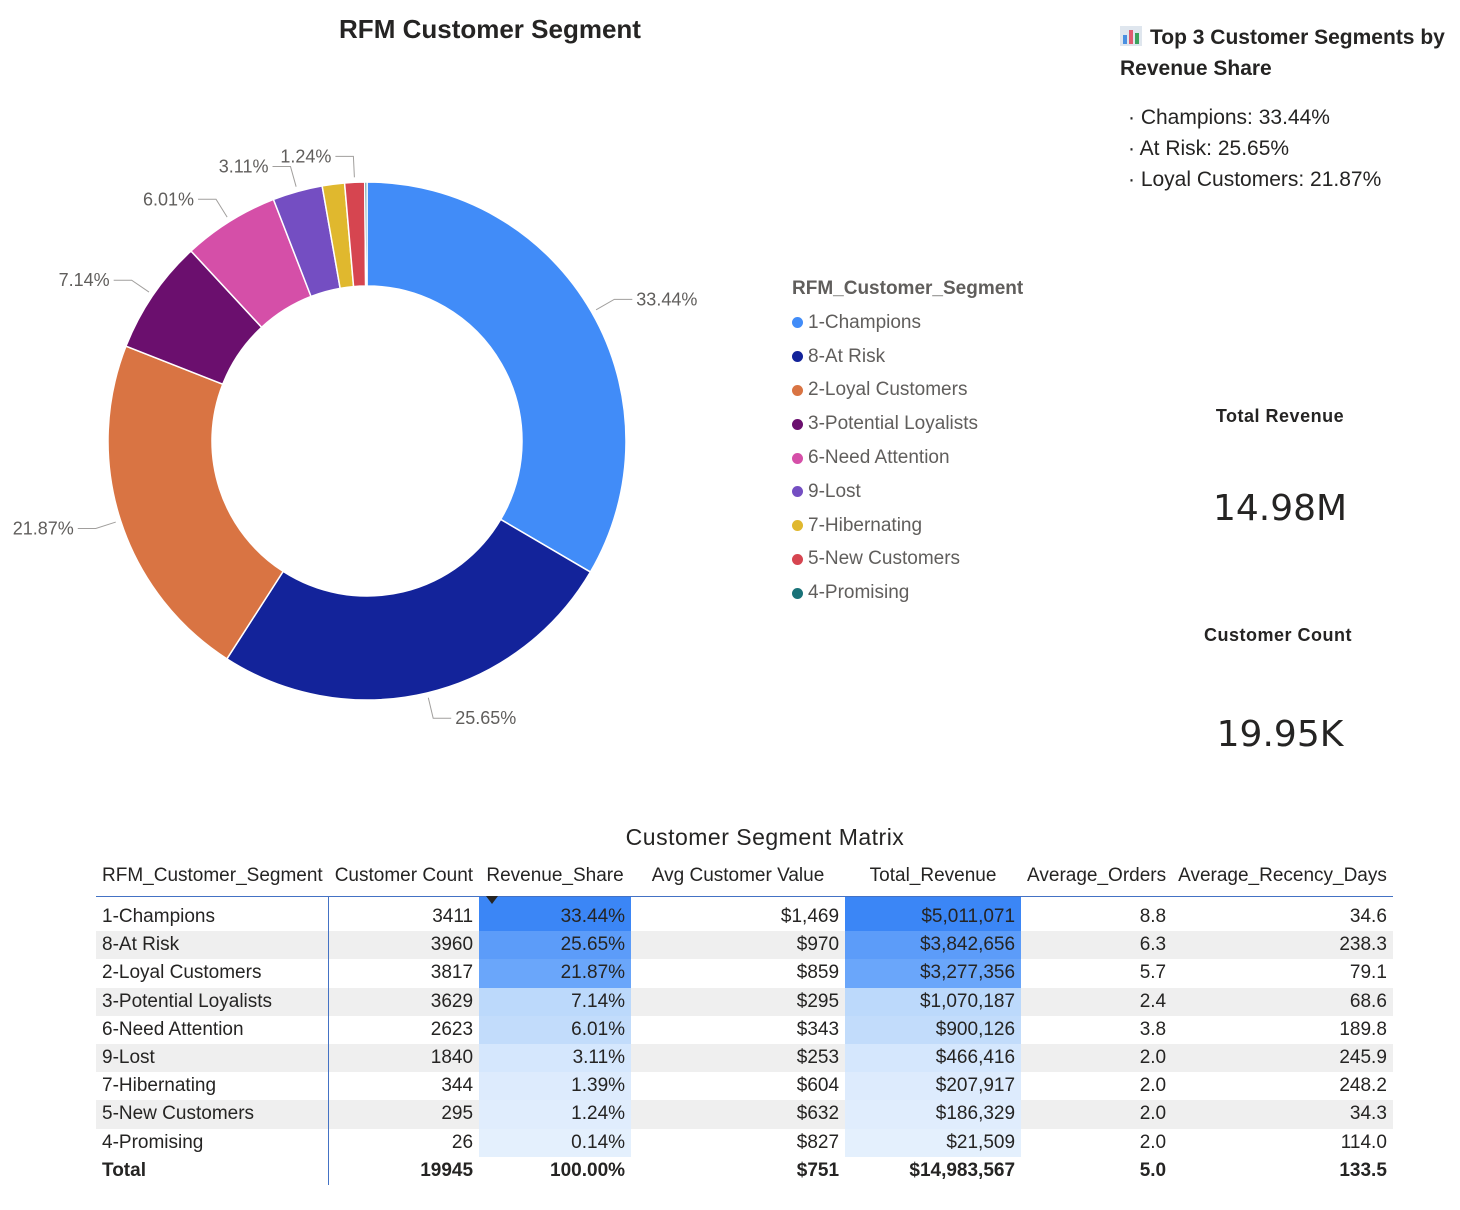 The width and height of the screenshot is (1460, 1210). What do you see at coordinates (213, 1170) in the screenshot?
I see `table-cell-segment: Total` at bounding box center [213, 1170].